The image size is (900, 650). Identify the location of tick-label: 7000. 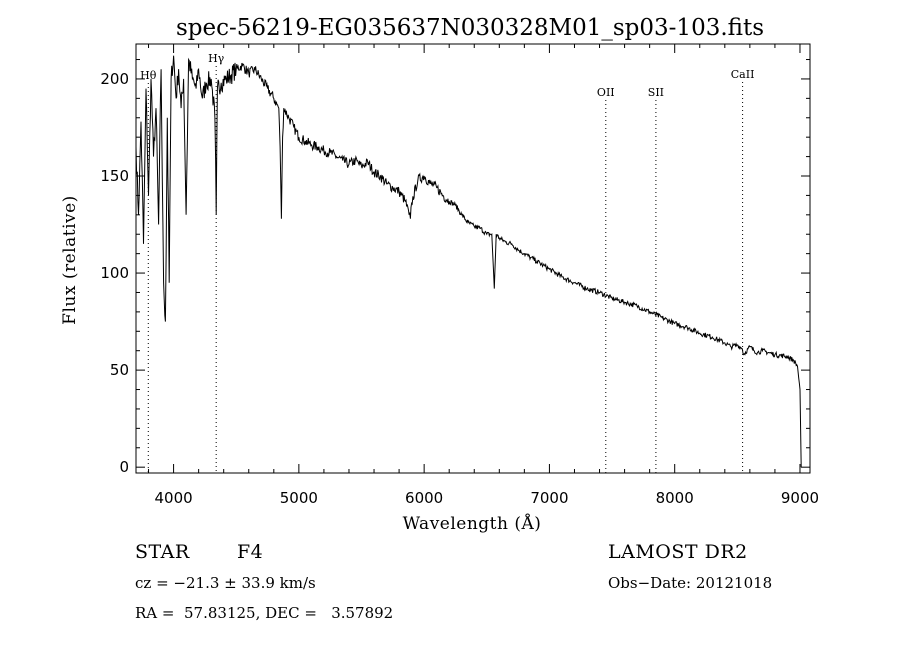
(549, 498).